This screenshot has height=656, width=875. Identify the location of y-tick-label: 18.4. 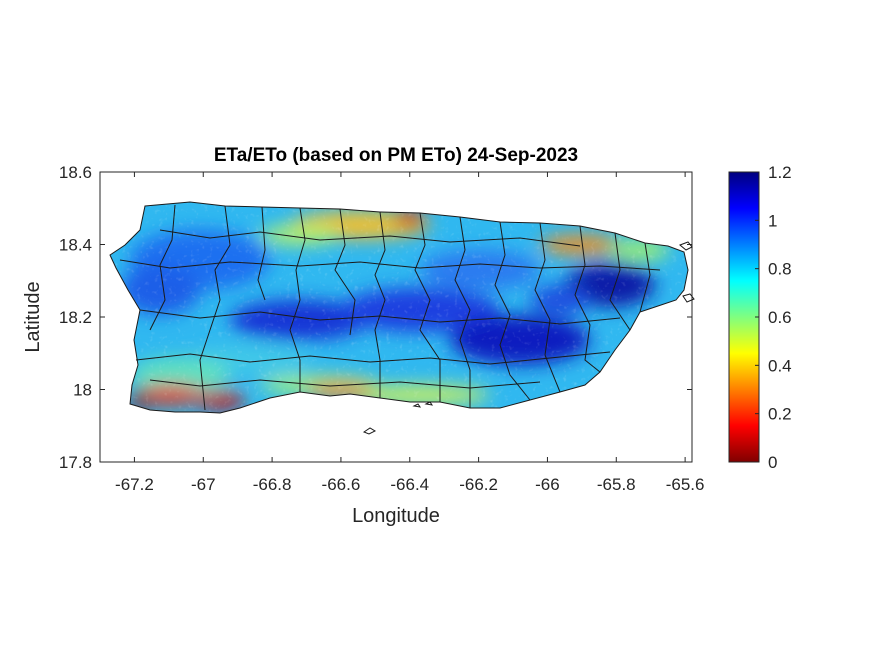
(75, 245).